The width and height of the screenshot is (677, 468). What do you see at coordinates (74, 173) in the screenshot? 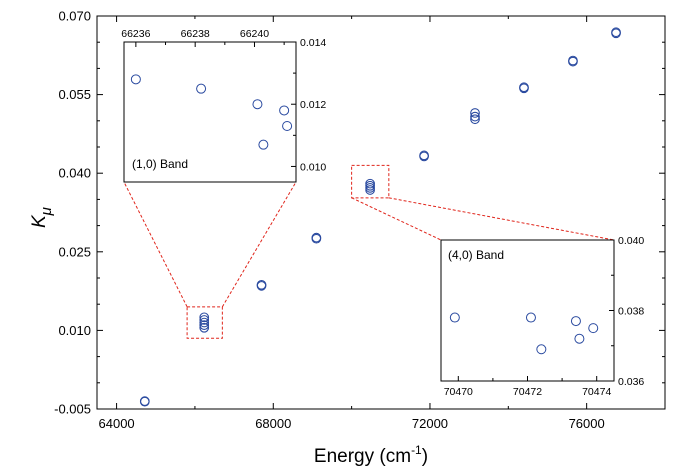
I see `y-tick-label: 0.040` at bounding box center [74, 173].